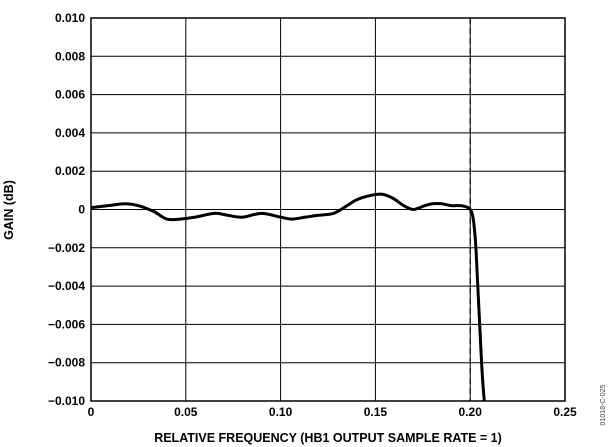 The height and width of the screenshot is (447, 612). Describe the element at coordinates (603, 404) in the screenshot. I see `figure-code-watermark: 01018-C-025` at that location.